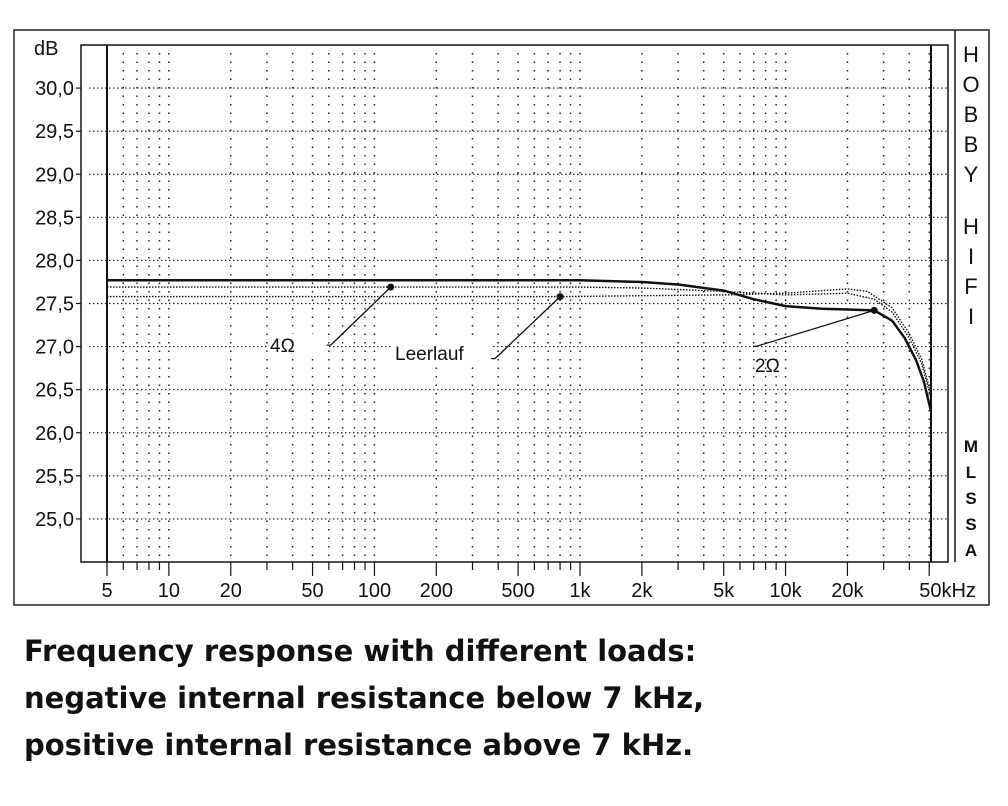 This screenshot has height=806, width=1008. Describe the element at coordinates (970, 286) in the screenshot. I see `side-label-letter: F` at that location.